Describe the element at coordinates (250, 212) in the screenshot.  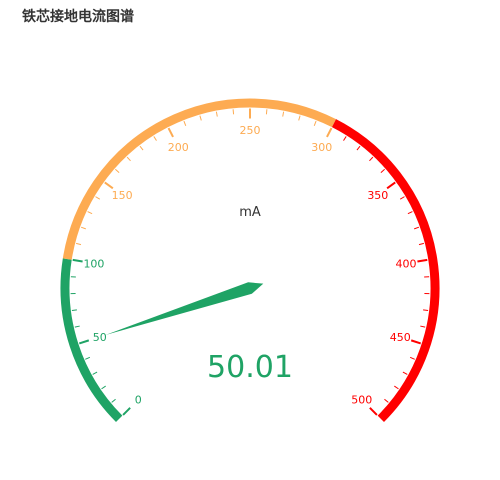
I see `gauge-unit: mA` at that location.